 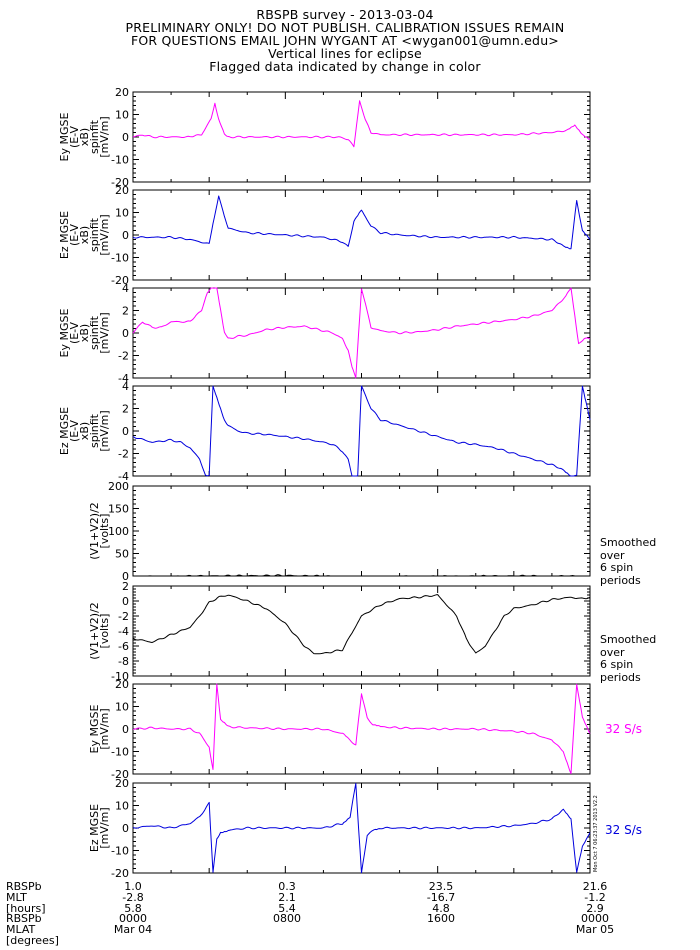 What do you see at coordinates (345, 53) in the screenshot?
I see `title-line-4: Vertical lines for eclipse` at bounding box center [345, 53].